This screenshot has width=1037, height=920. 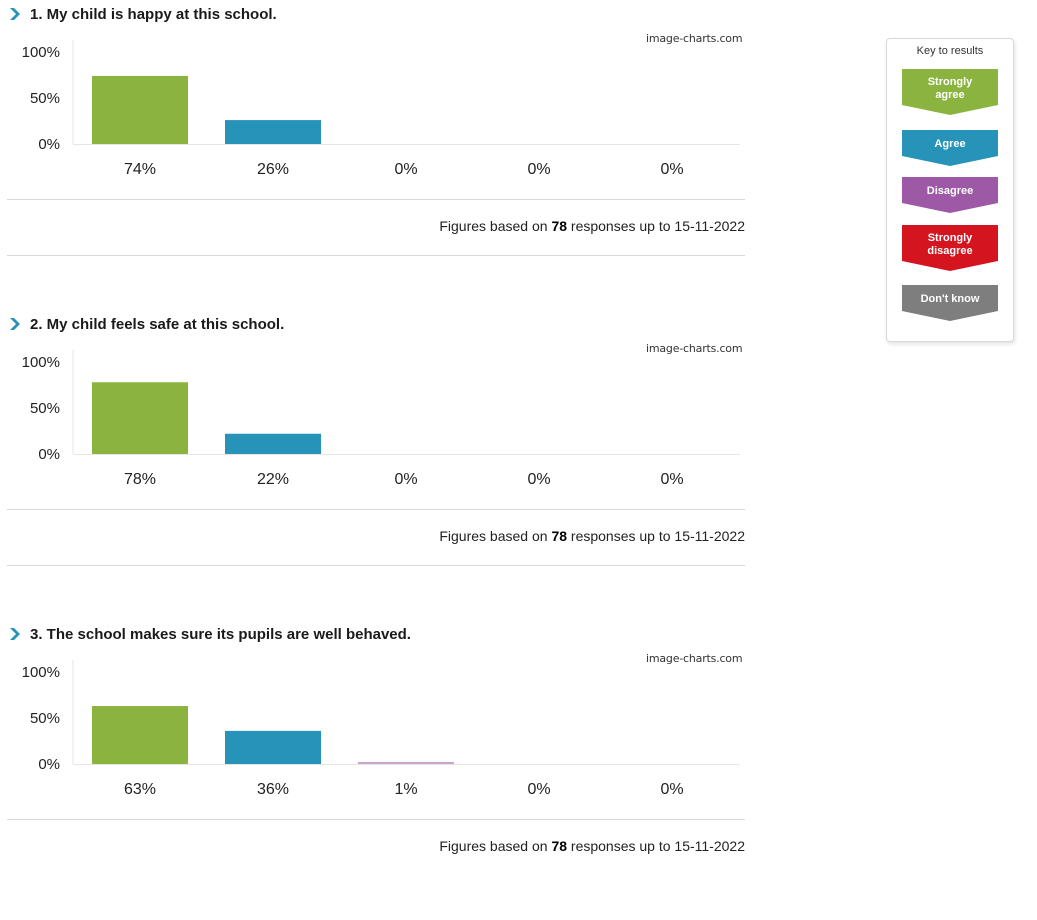 I want to click on key-item-label-line: Agree, so click(x=950, y=144).